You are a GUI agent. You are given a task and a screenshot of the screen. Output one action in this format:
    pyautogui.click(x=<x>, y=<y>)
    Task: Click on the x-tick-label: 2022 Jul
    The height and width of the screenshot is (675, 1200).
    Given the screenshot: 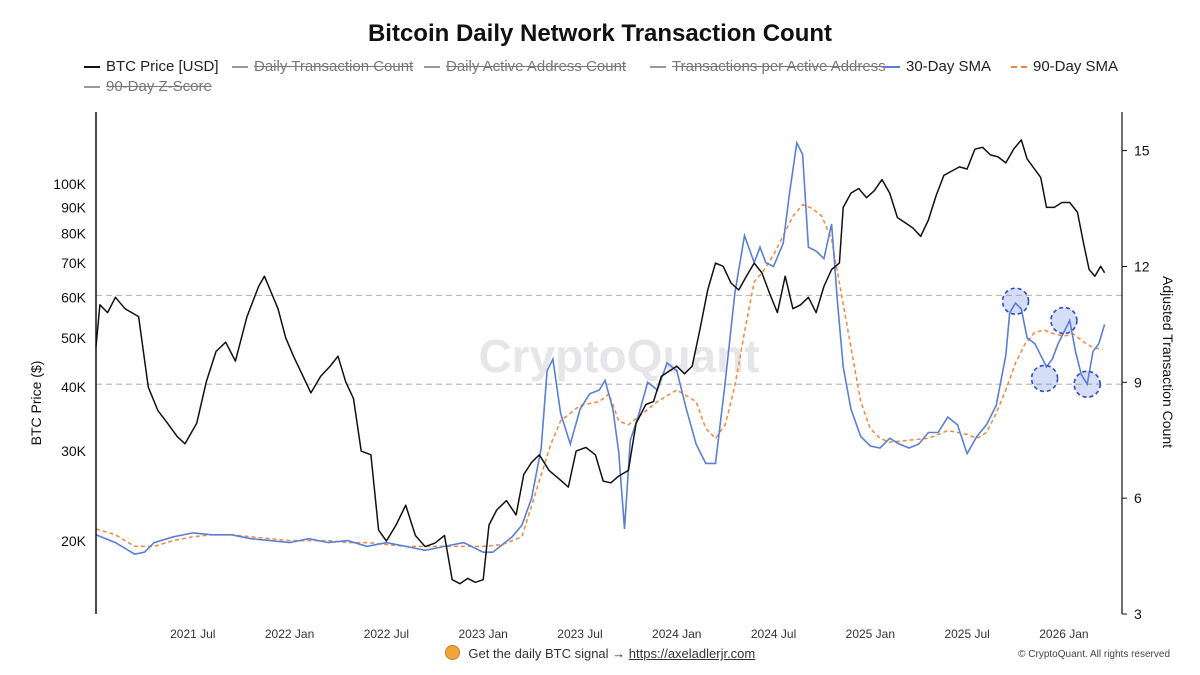 What is the action you would take?
    pyautogui.click(x=386, y=634)
    